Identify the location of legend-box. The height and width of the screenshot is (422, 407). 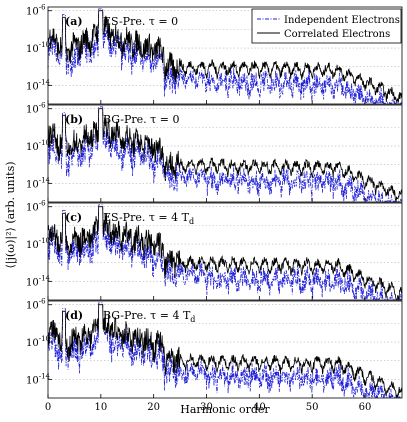
(326, 26).